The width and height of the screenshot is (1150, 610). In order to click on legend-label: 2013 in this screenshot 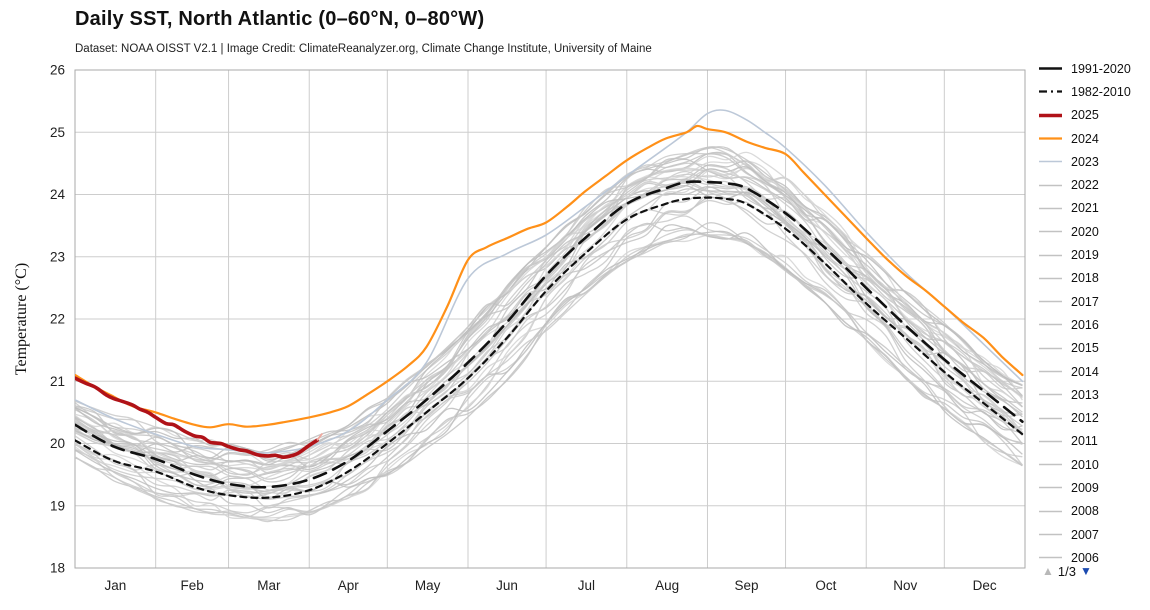, I will do `click(1085, 394)`.